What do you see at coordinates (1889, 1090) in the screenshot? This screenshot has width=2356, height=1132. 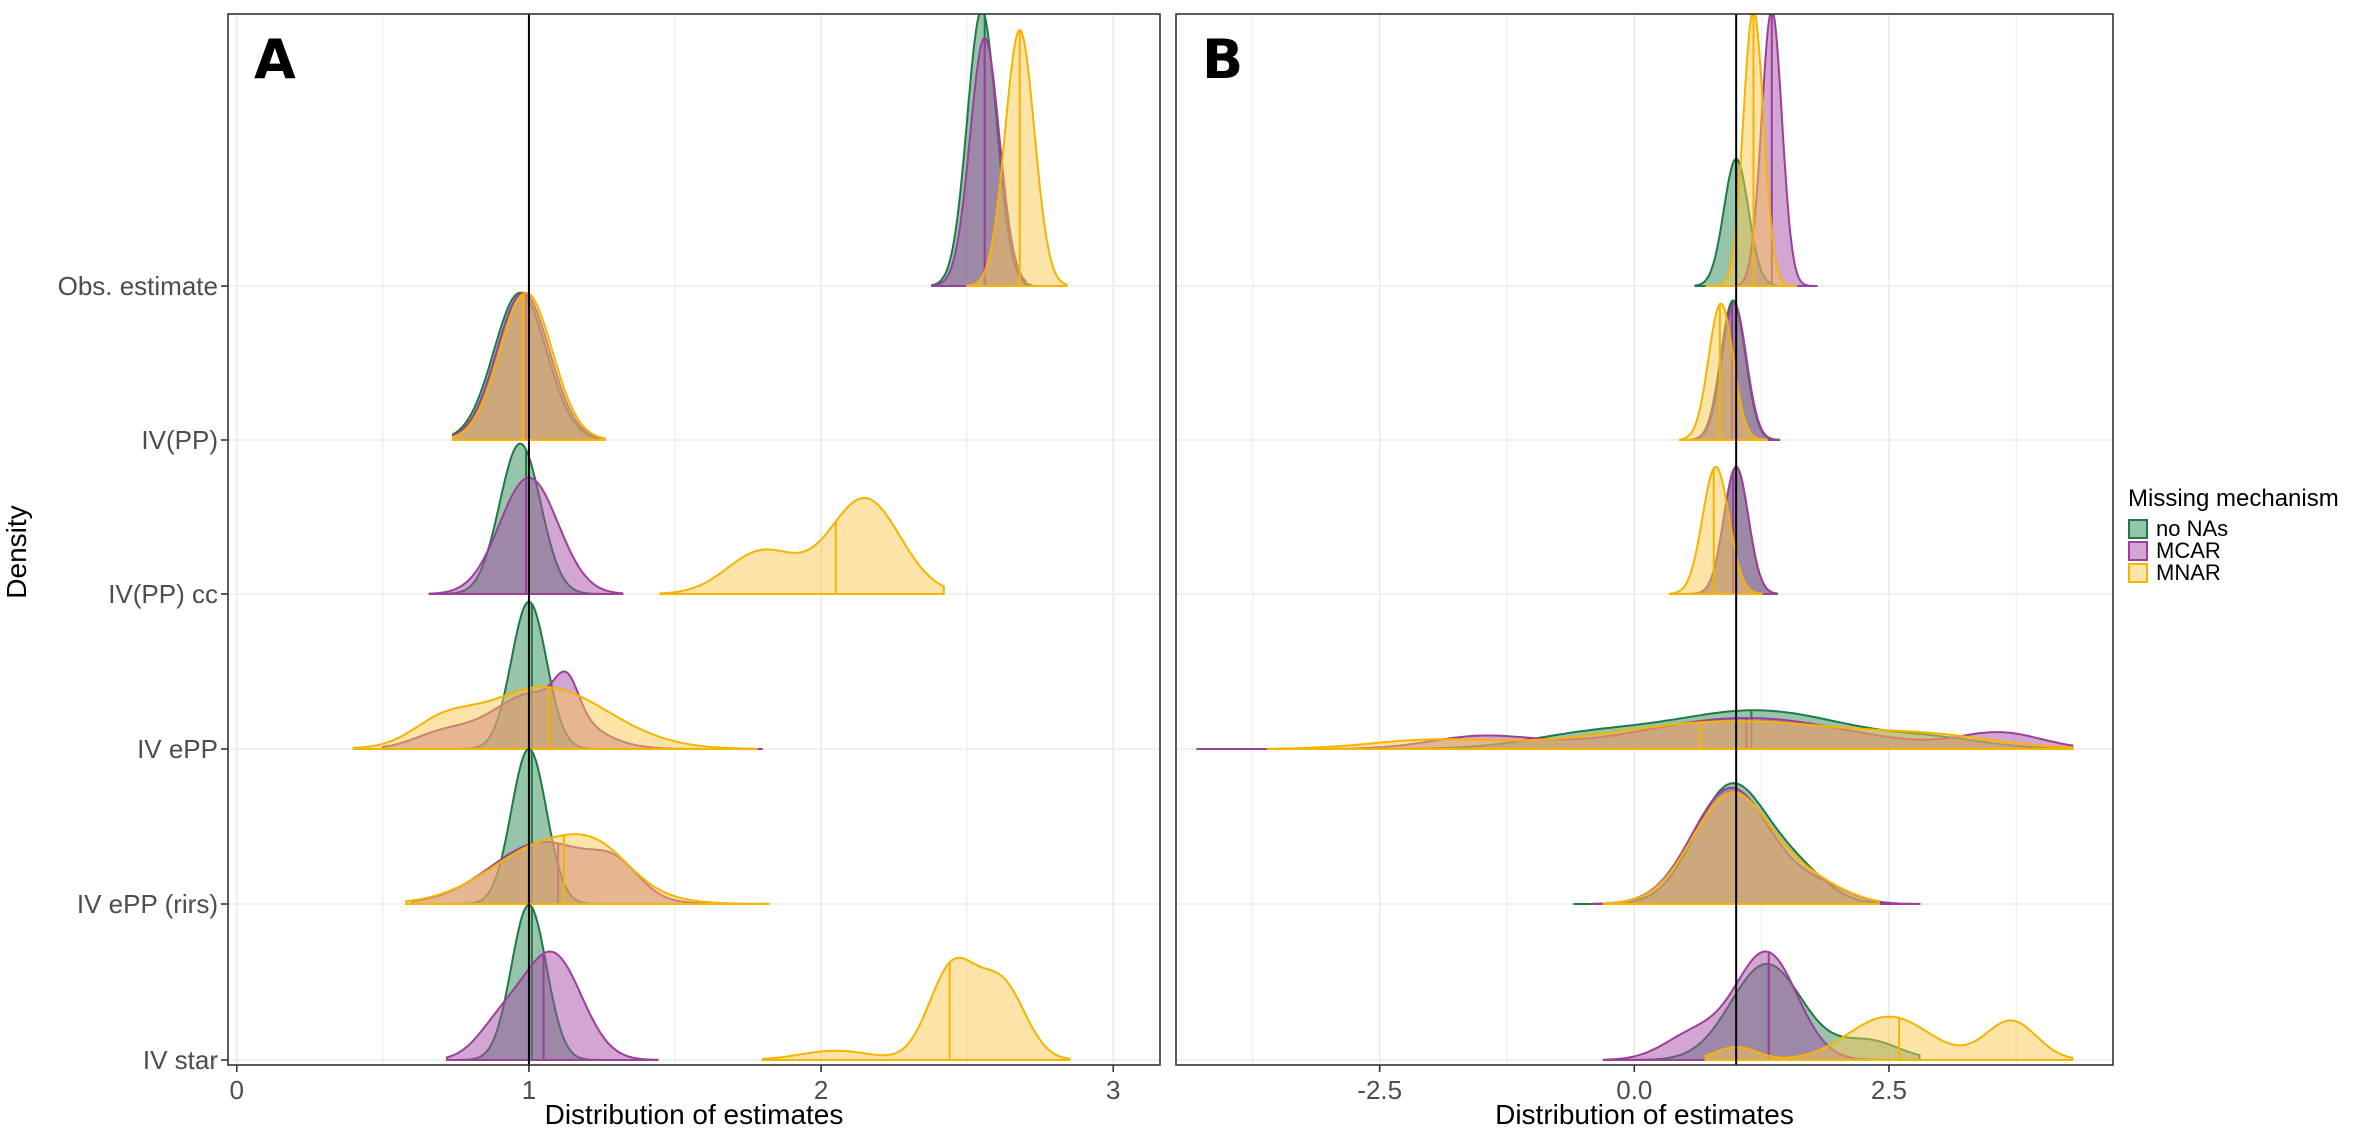 I see `x-tick-label: 2.5` at bounding box center [1889, 1090].